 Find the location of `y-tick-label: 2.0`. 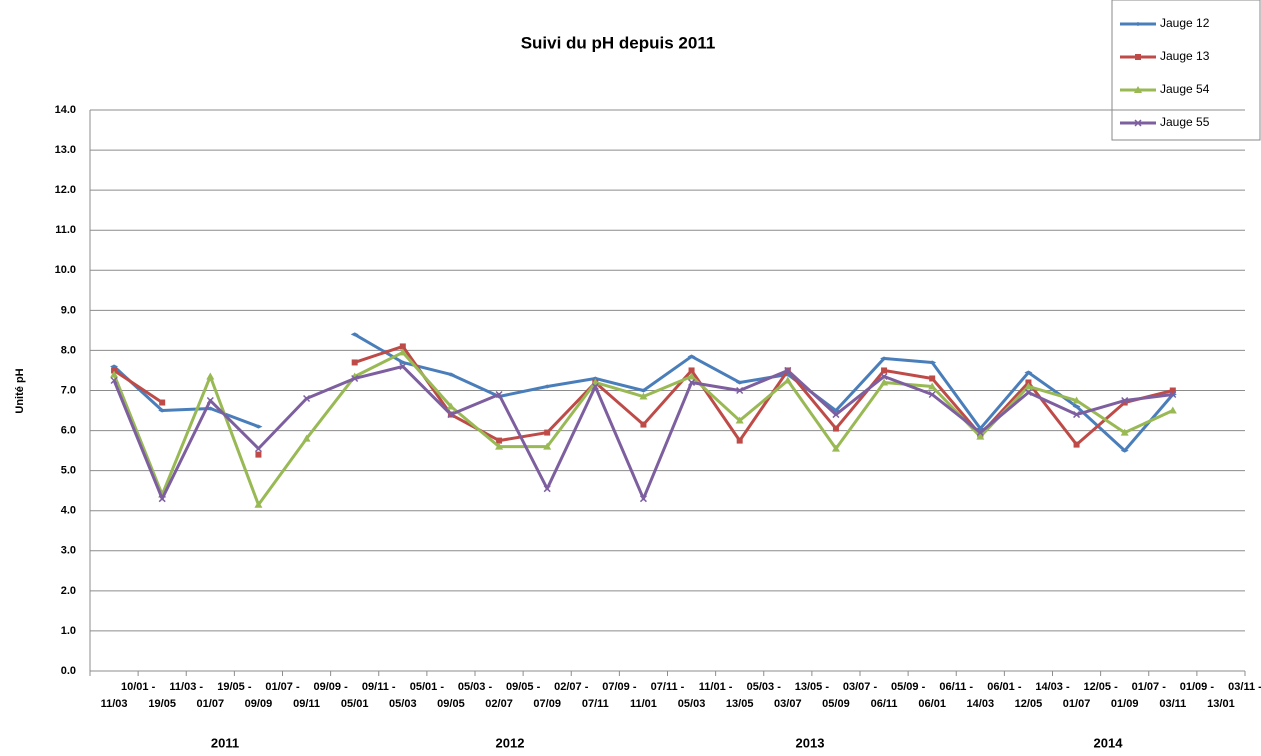

y-tick-label: 2.0 is located at coordinates (68, 591).